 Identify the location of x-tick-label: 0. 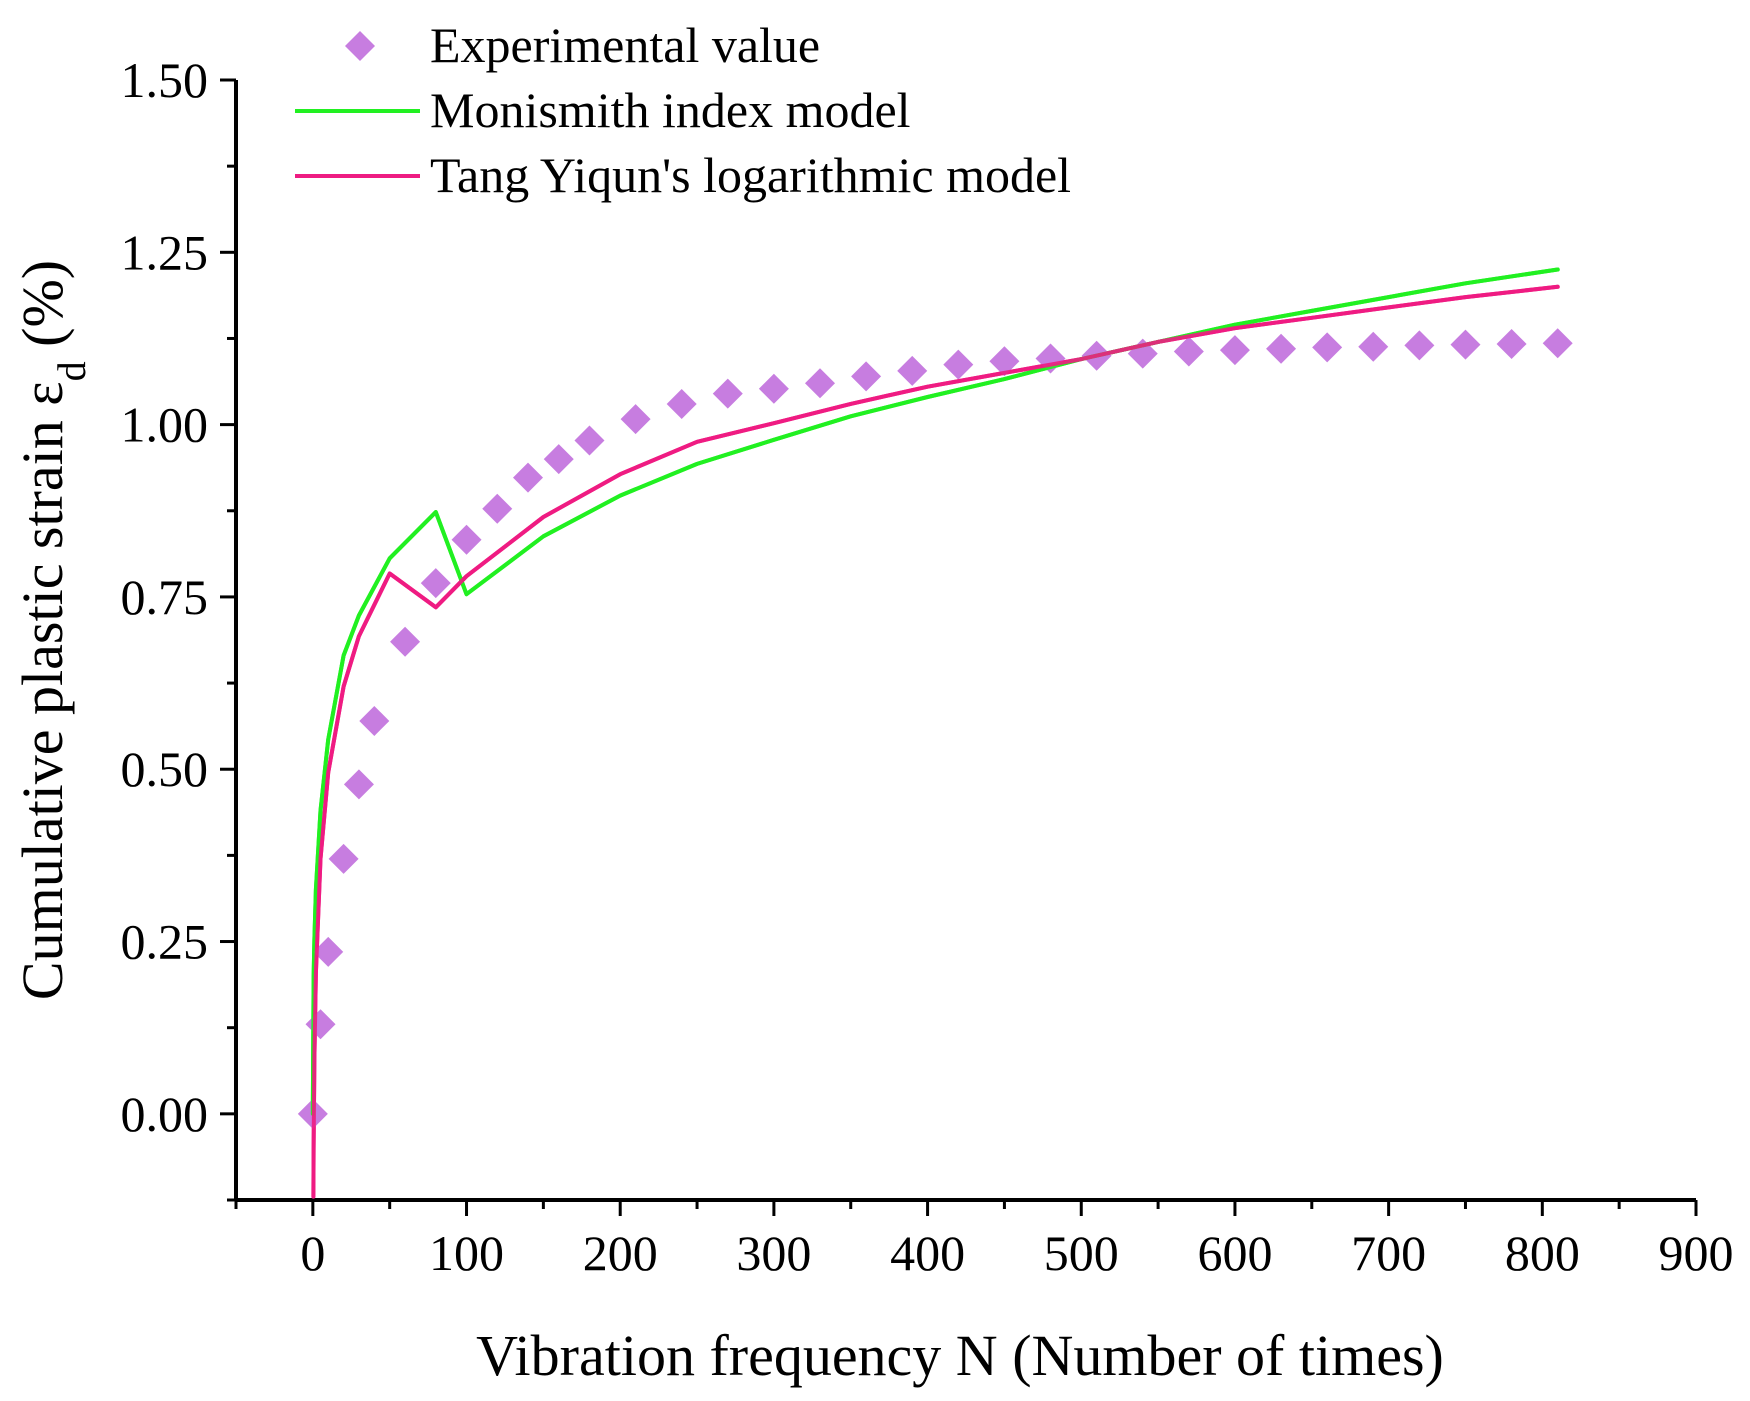
(312, 1253).